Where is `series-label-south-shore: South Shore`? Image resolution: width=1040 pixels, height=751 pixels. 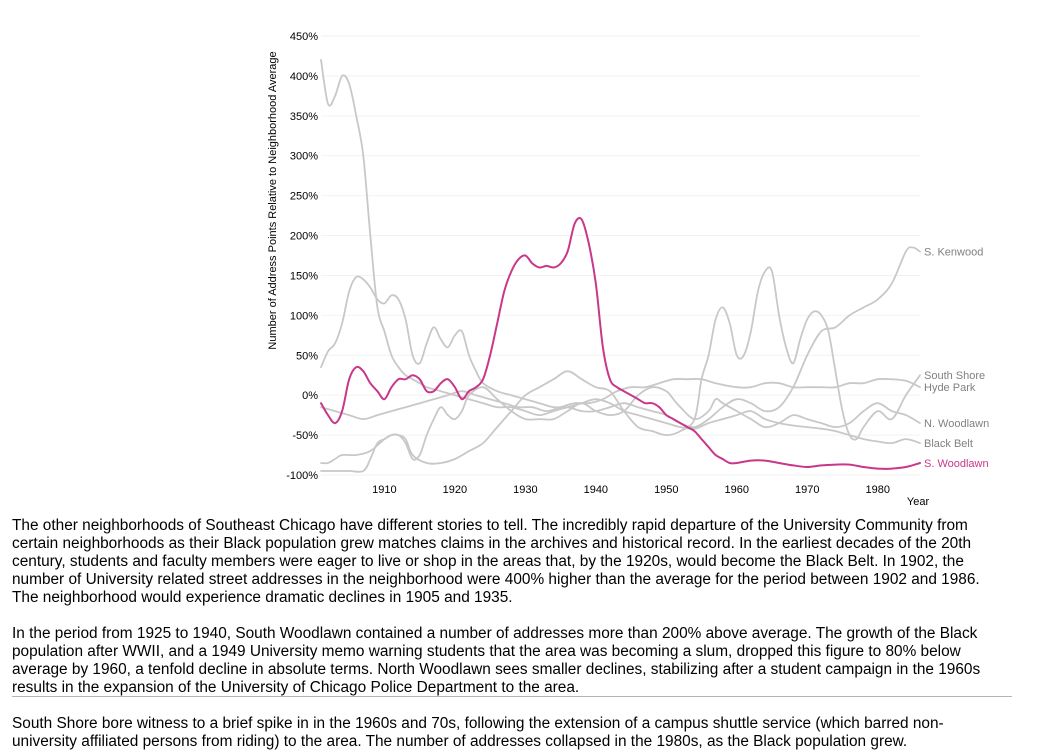
series-label-south-shore: South Shore is located at coordinates (954, 376).